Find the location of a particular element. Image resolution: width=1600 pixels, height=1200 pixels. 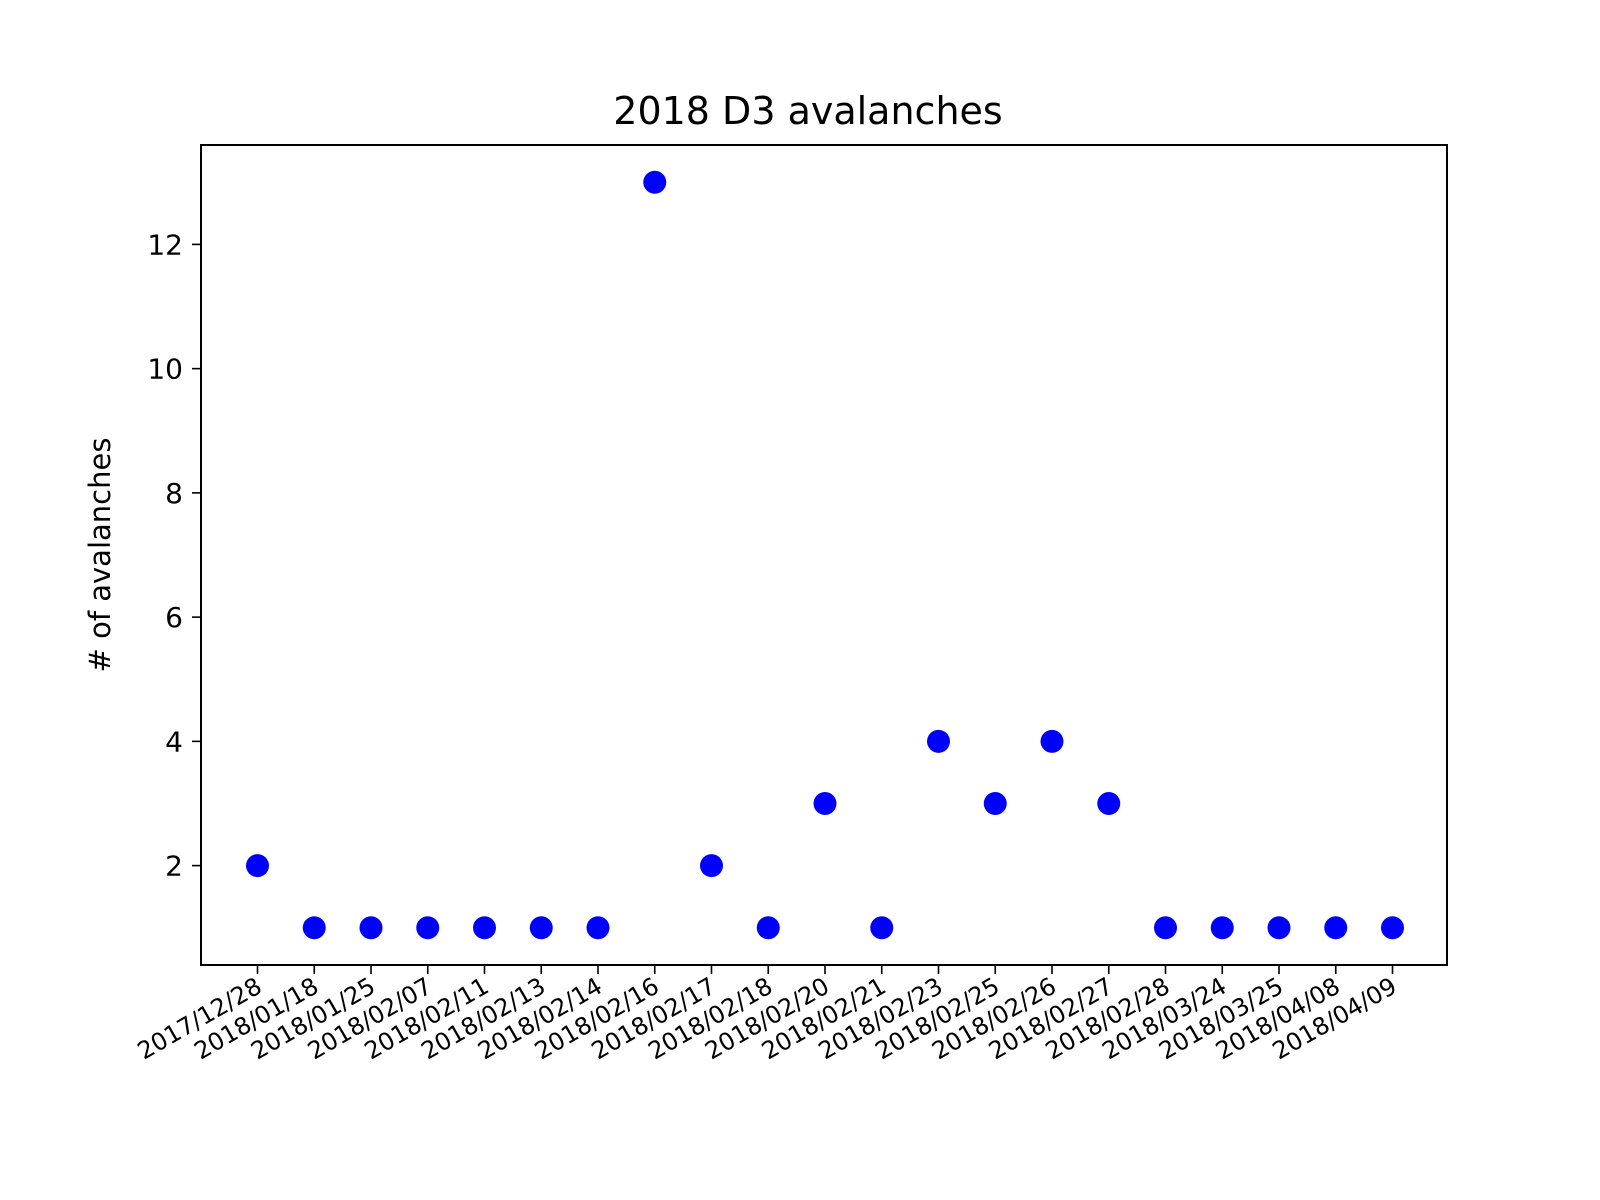

y-tick-label: 6 is located at coordinates (174, 617).